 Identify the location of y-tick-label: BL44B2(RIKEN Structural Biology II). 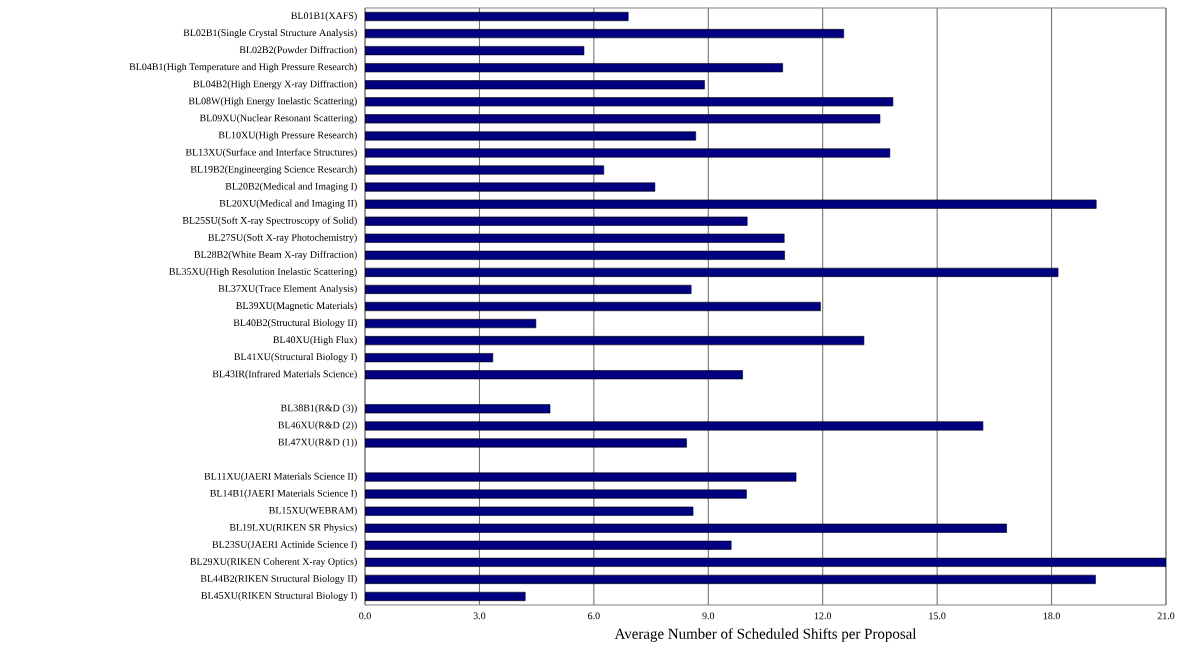
(278, 579).